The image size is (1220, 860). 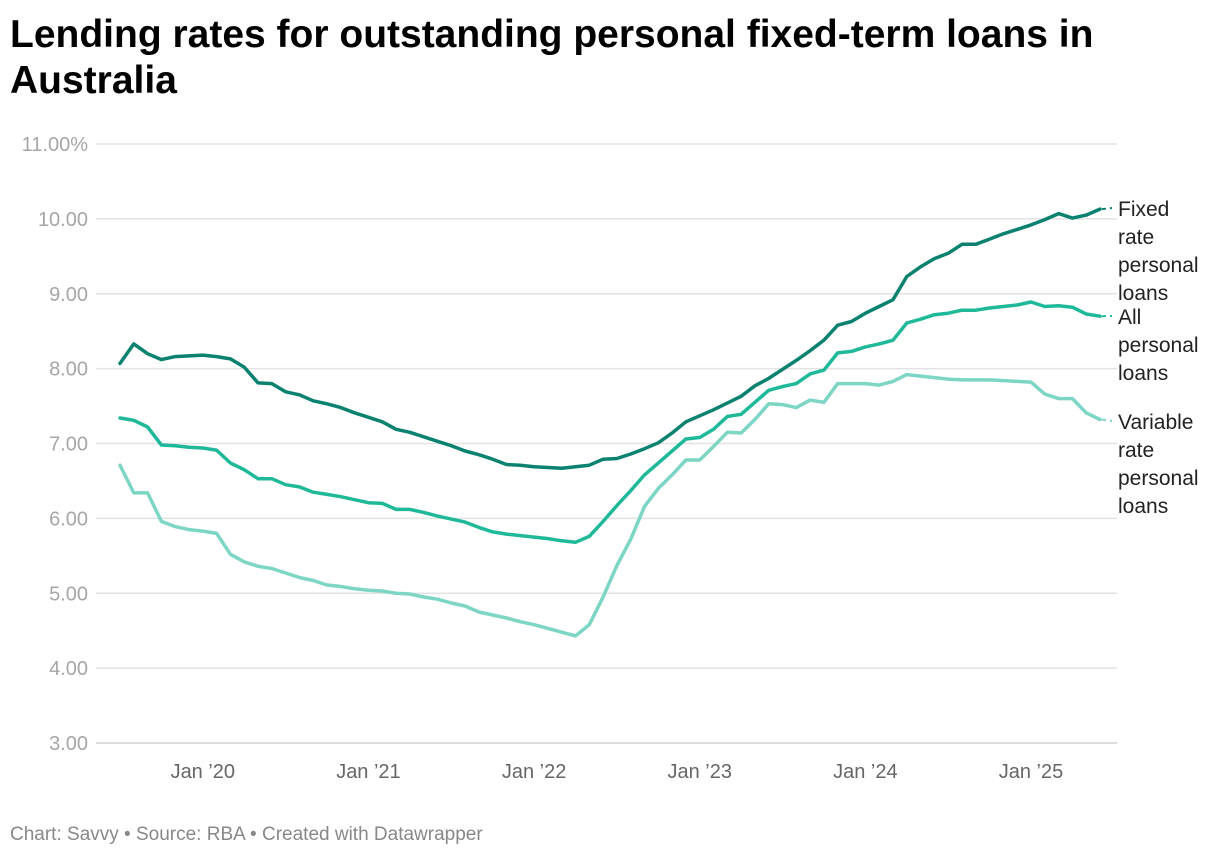 What do you see at coordinates (534, 772) in the screenshot?
I see `x-tick-label: Jan ’22` at bounding box center [534, 772].